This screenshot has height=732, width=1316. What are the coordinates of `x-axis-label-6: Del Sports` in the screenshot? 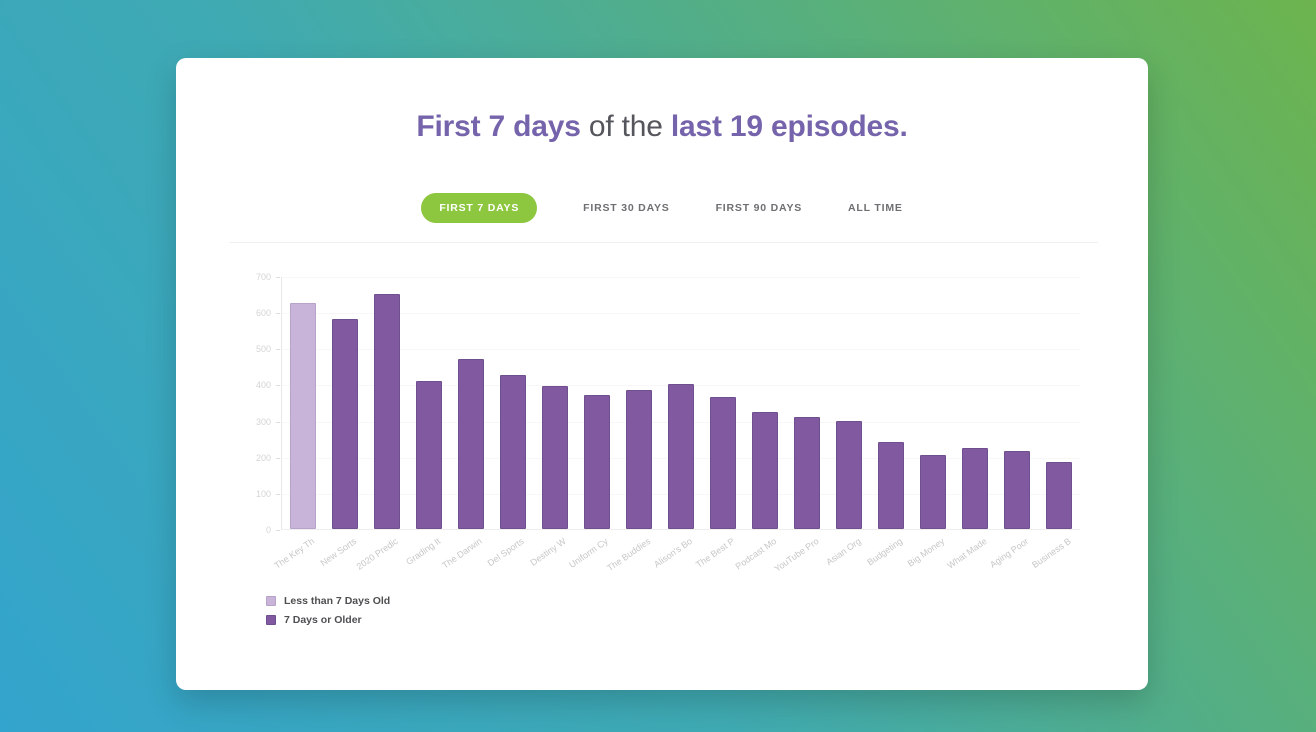 It's located at (506, 552).